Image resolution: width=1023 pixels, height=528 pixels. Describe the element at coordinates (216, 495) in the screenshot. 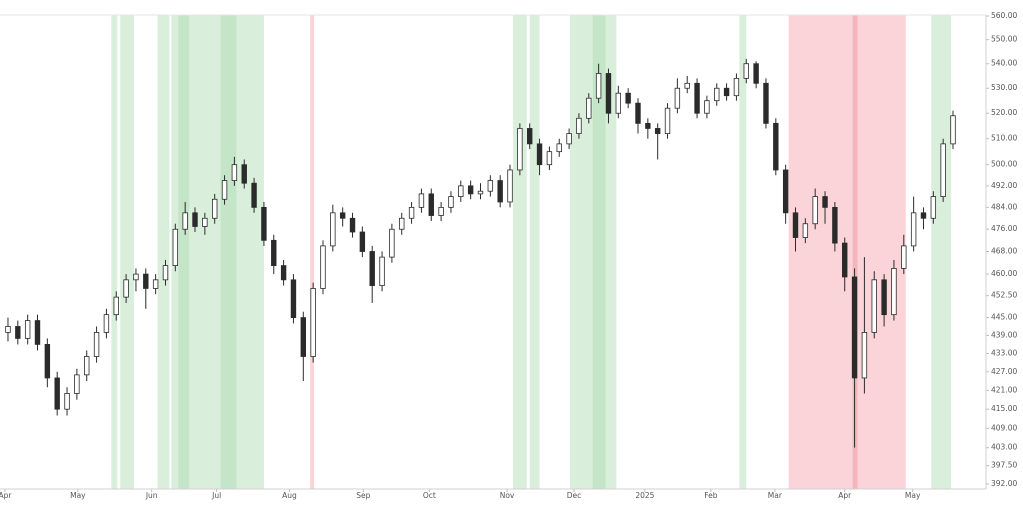

I see `x-tick-label: Jul` at that location.